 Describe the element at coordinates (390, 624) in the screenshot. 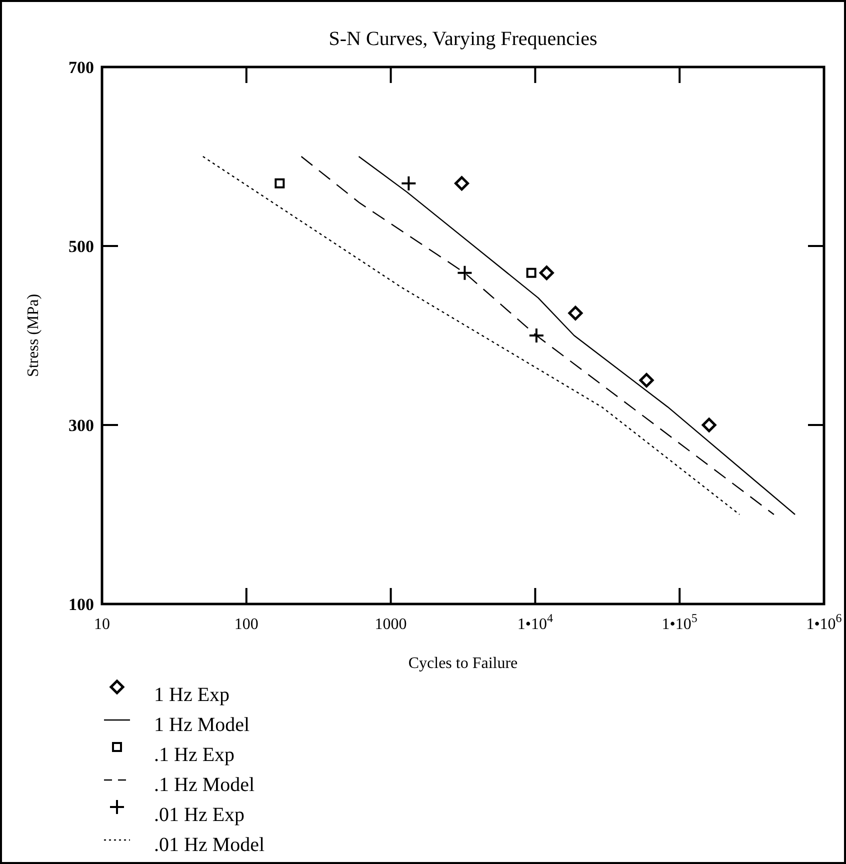

I see `x-tick-label: 1000` at that location.